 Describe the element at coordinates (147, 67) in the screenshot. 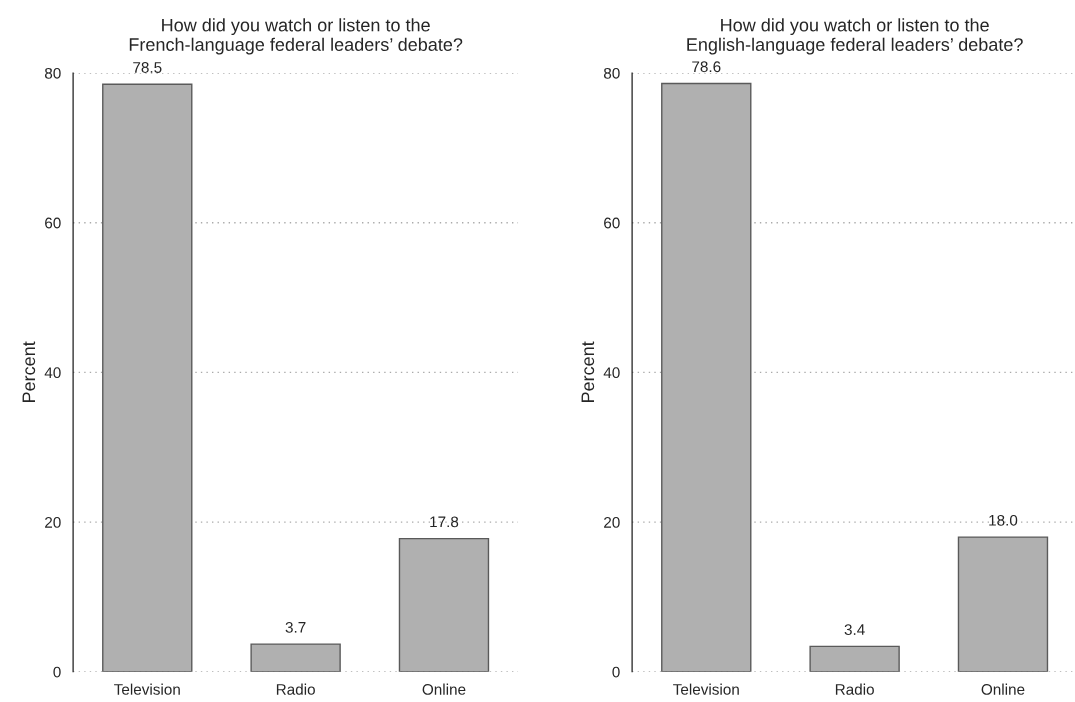

I see `data-label: 78.5` at that location.